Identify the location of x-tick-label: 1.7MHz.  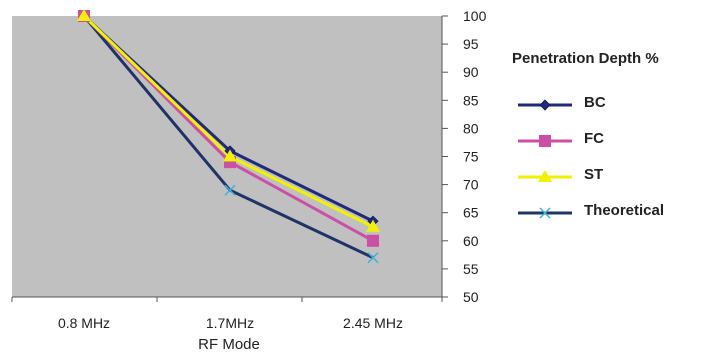
(230, 323).